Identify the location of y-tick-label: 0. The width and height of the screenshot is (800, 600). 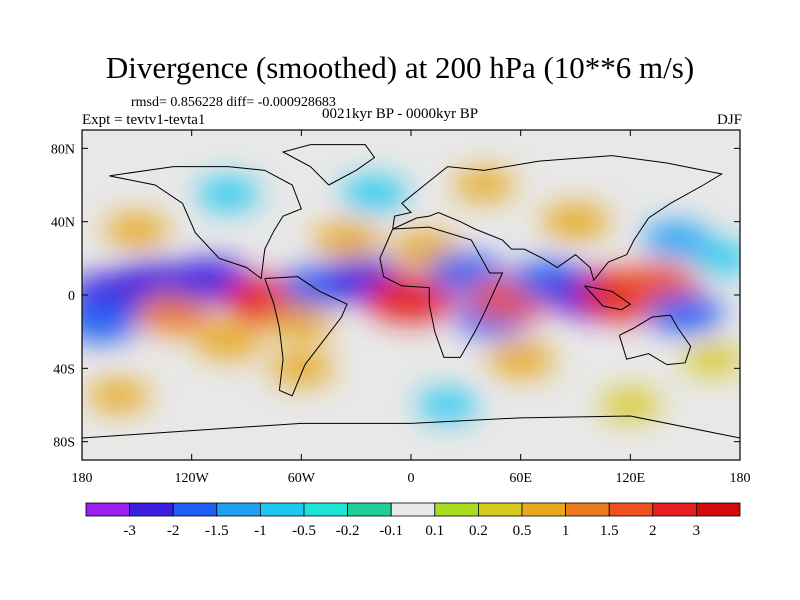
(71, 296).